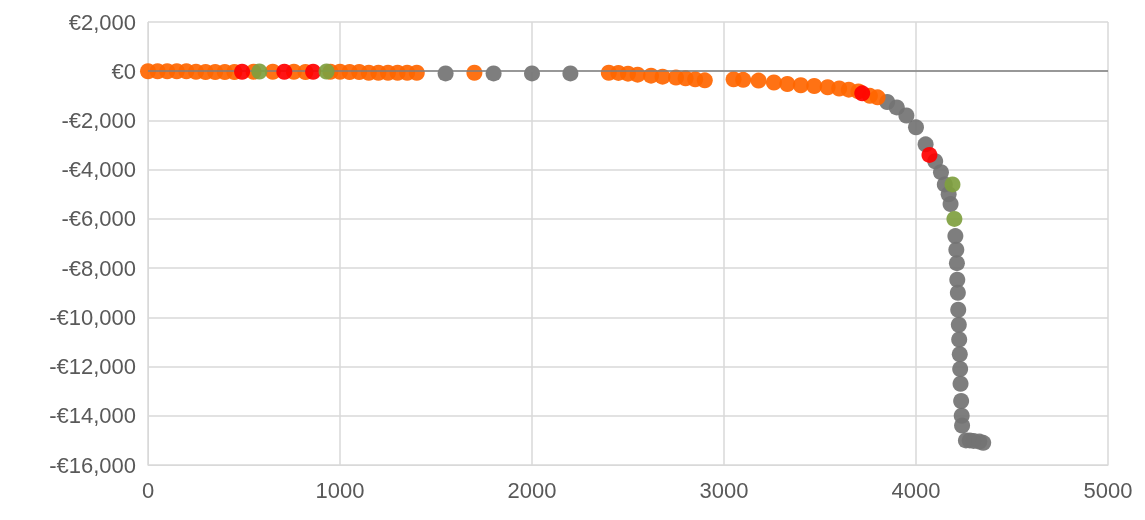 The width and height of the screenshot is (1145, 520). Describe the element at coordinates (724, 490) in the screenshot. I see `x-tick-label: 3000` at that location.